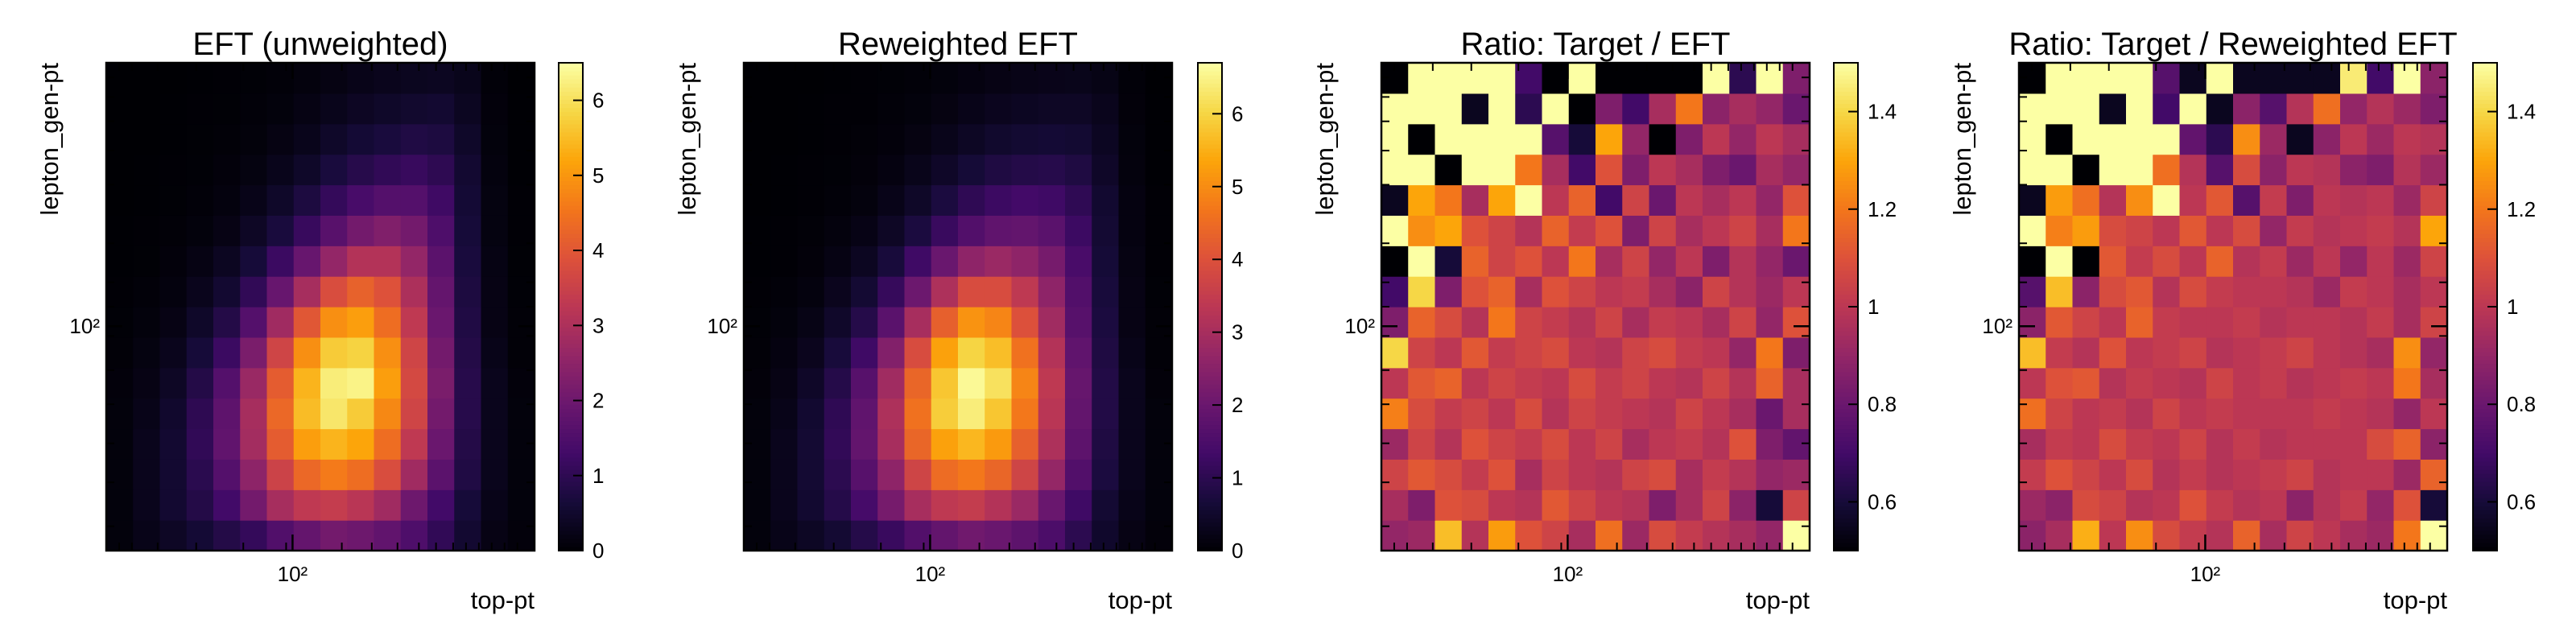 The image size is (2576, 644). Describe the element at coordinates (84, 326) in the screenshot. I see `y-tick-label: 10²` at that location.